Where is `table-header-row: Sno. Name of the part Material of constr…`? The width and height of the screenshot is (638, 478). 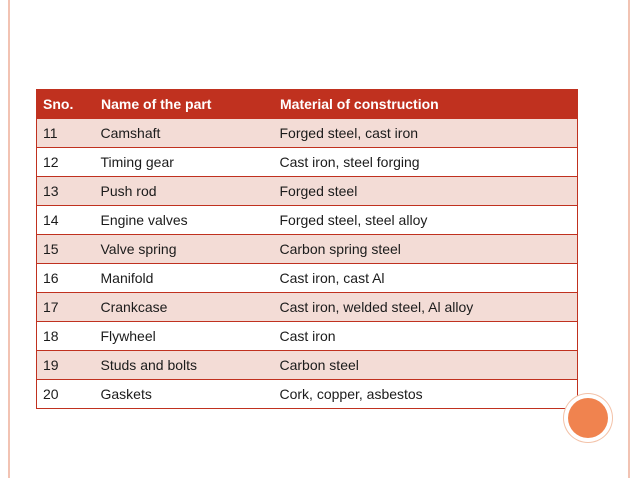 table-header-row: Sno. Name of the part Material of constr… is located at coordinates (307, 104).